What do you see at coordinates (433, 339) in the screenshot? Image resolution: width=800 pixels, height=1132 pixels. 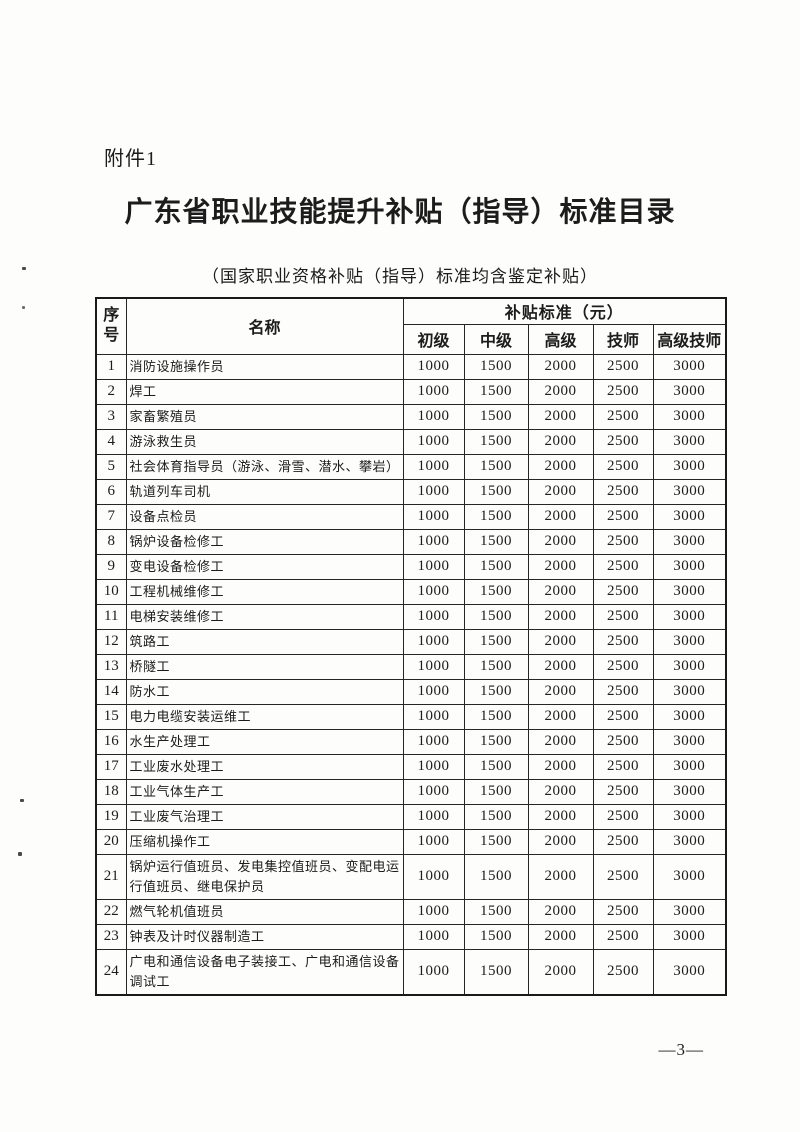 I see `header-level-junior: 初级` at bounding box center [433, 339].